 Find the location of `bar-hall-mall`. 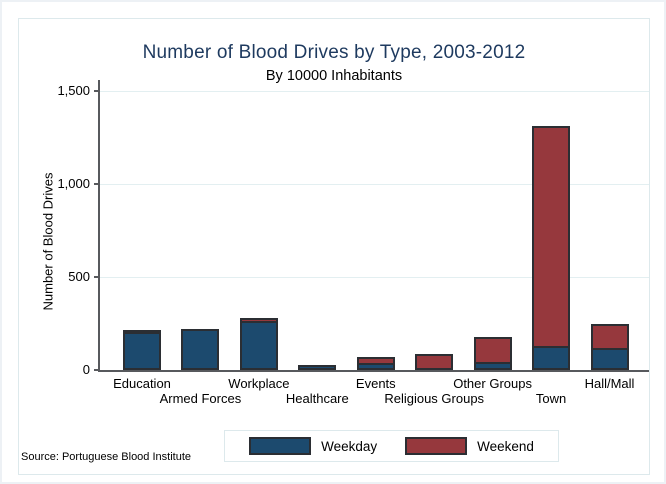

bar-hall-mall is located at coordinates (609, 347).